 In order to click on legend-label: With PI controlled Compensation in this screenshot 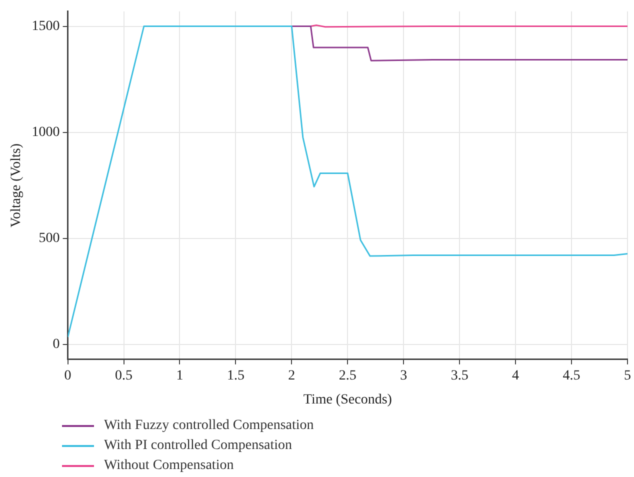, I will do `click(198, 446)`.